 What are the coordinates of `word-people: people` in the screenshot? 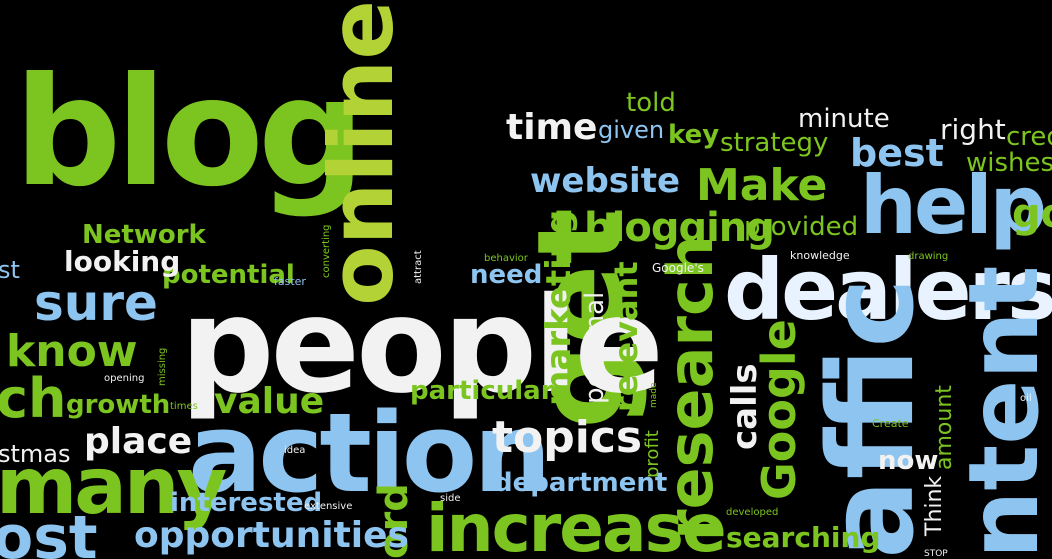 It's located at (422, 346).